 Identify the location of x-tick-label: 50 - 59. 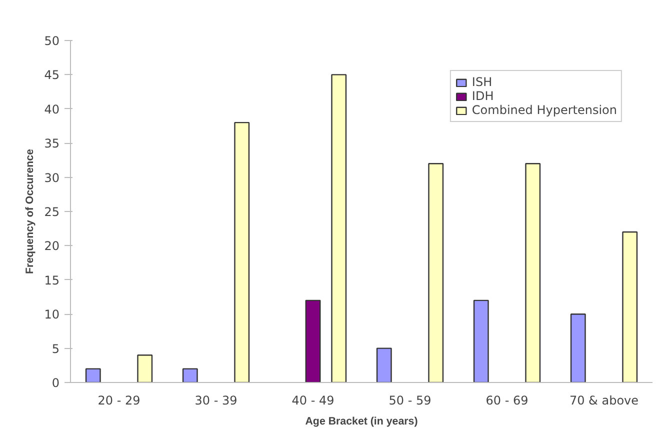
(410, 401).